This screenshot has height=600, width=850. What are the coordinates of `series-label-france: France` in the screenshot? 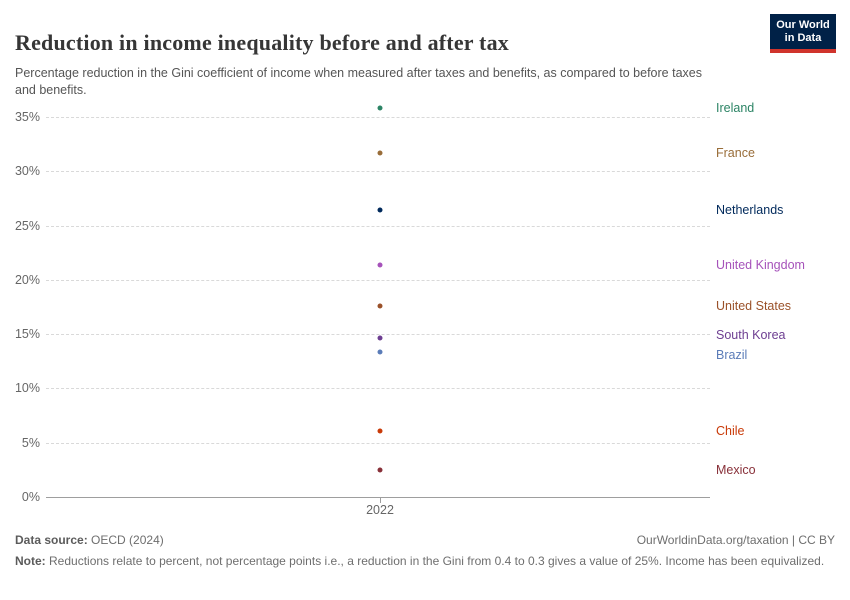 It's located at (735, 152).